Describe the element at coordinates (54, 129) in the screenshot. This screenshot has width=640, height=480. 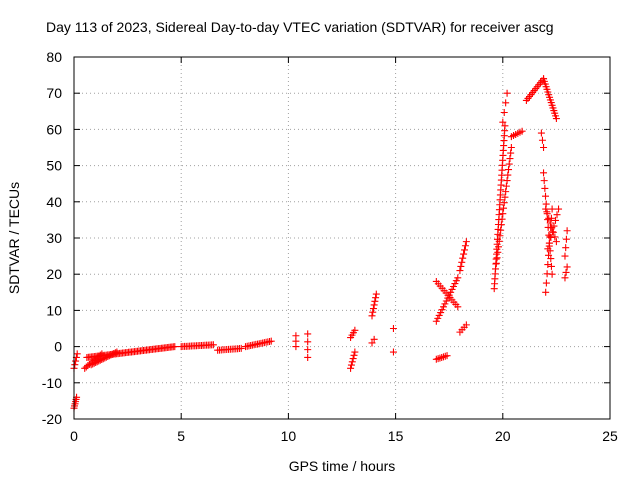
I see `y-tick-label: 60` at that location.